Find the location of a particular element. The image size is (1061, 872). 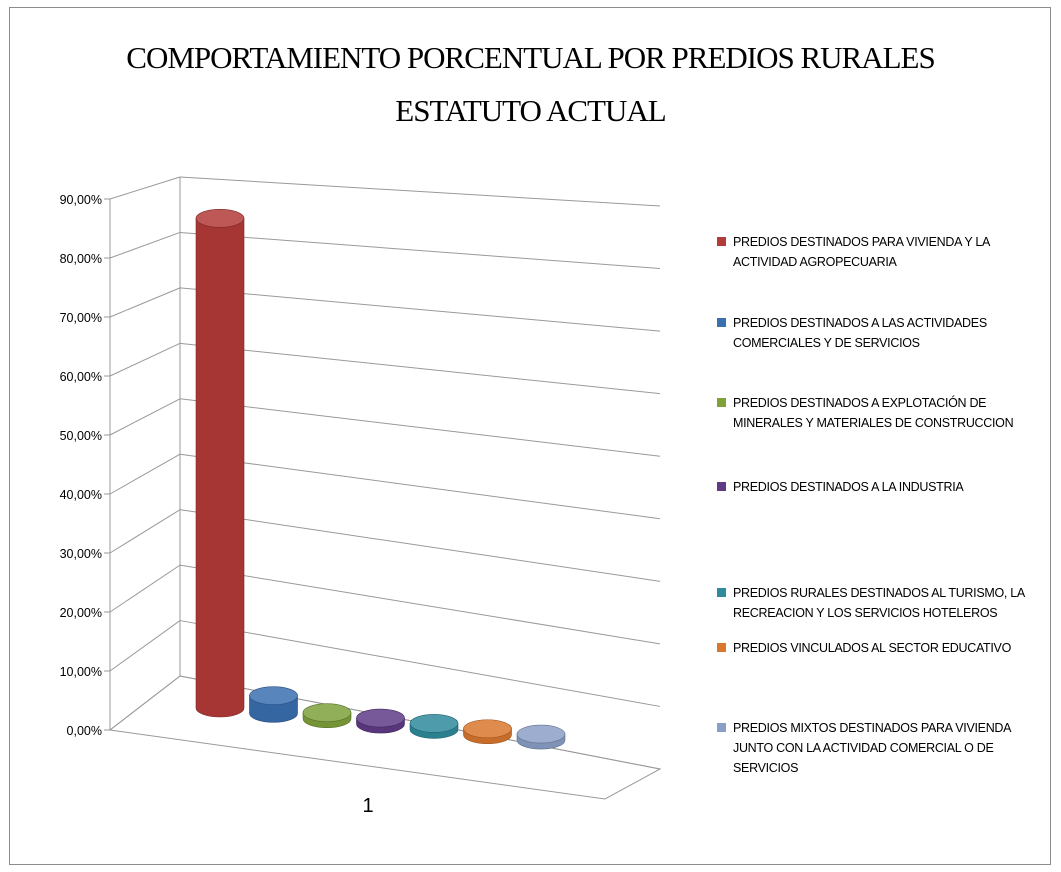

legend-label-line: MINERALES Y MATERIALES DE CONSTRUCCION is located at coordinates (873, 423).